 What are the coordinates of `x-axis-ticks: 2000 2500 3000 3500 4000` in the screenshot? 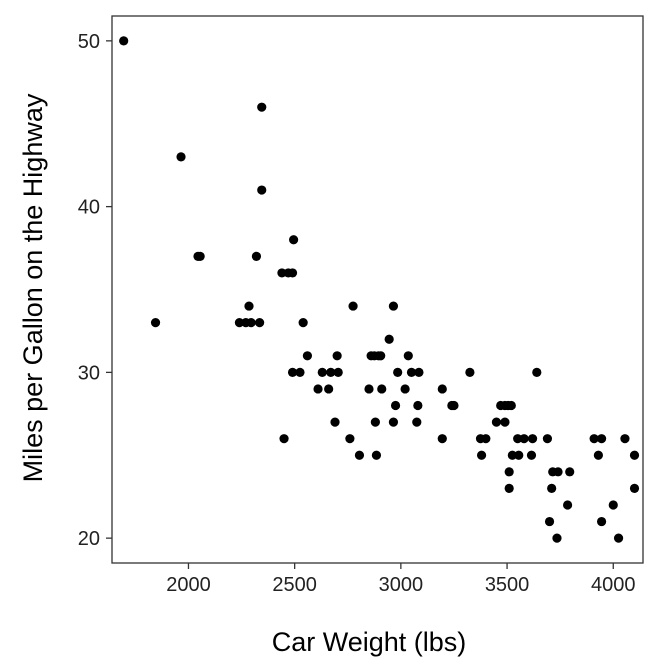 It's located at (401, 579).